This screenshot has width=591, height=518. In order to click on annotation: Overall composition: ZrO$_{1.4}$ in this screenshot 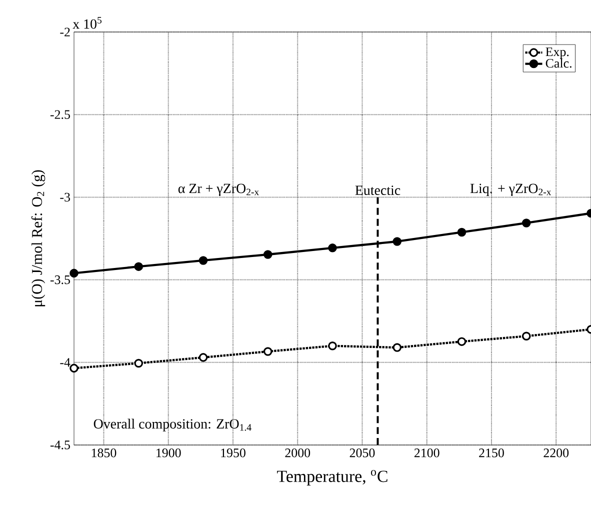, I will do `click(173, 425)`.